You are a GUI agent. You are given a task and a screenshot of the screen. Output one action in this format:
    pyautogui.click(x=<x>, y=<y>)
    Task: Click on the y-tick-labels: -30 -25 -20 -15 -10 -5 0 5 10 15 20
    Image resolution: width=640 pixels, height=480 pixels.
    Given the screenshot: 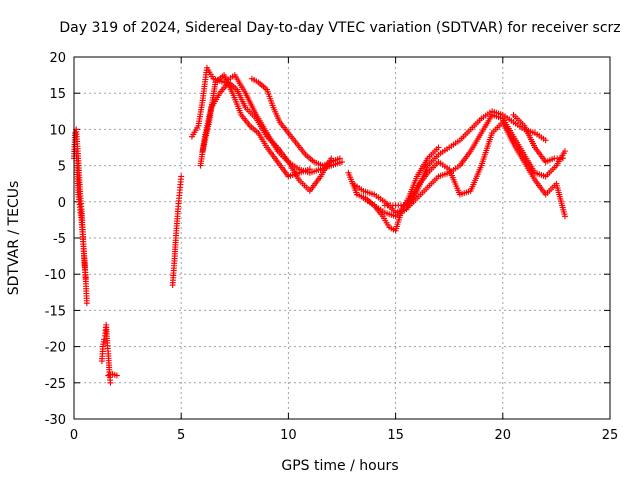 What is the action you would take?
    pyautogui.click(x=55, y=239)
    